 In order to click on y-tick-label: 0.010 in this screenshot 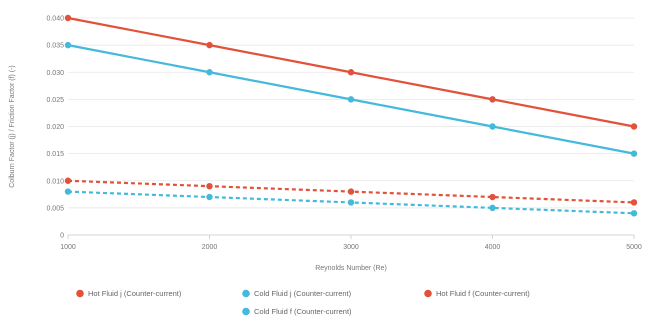, I will do `click(55, 181)`.